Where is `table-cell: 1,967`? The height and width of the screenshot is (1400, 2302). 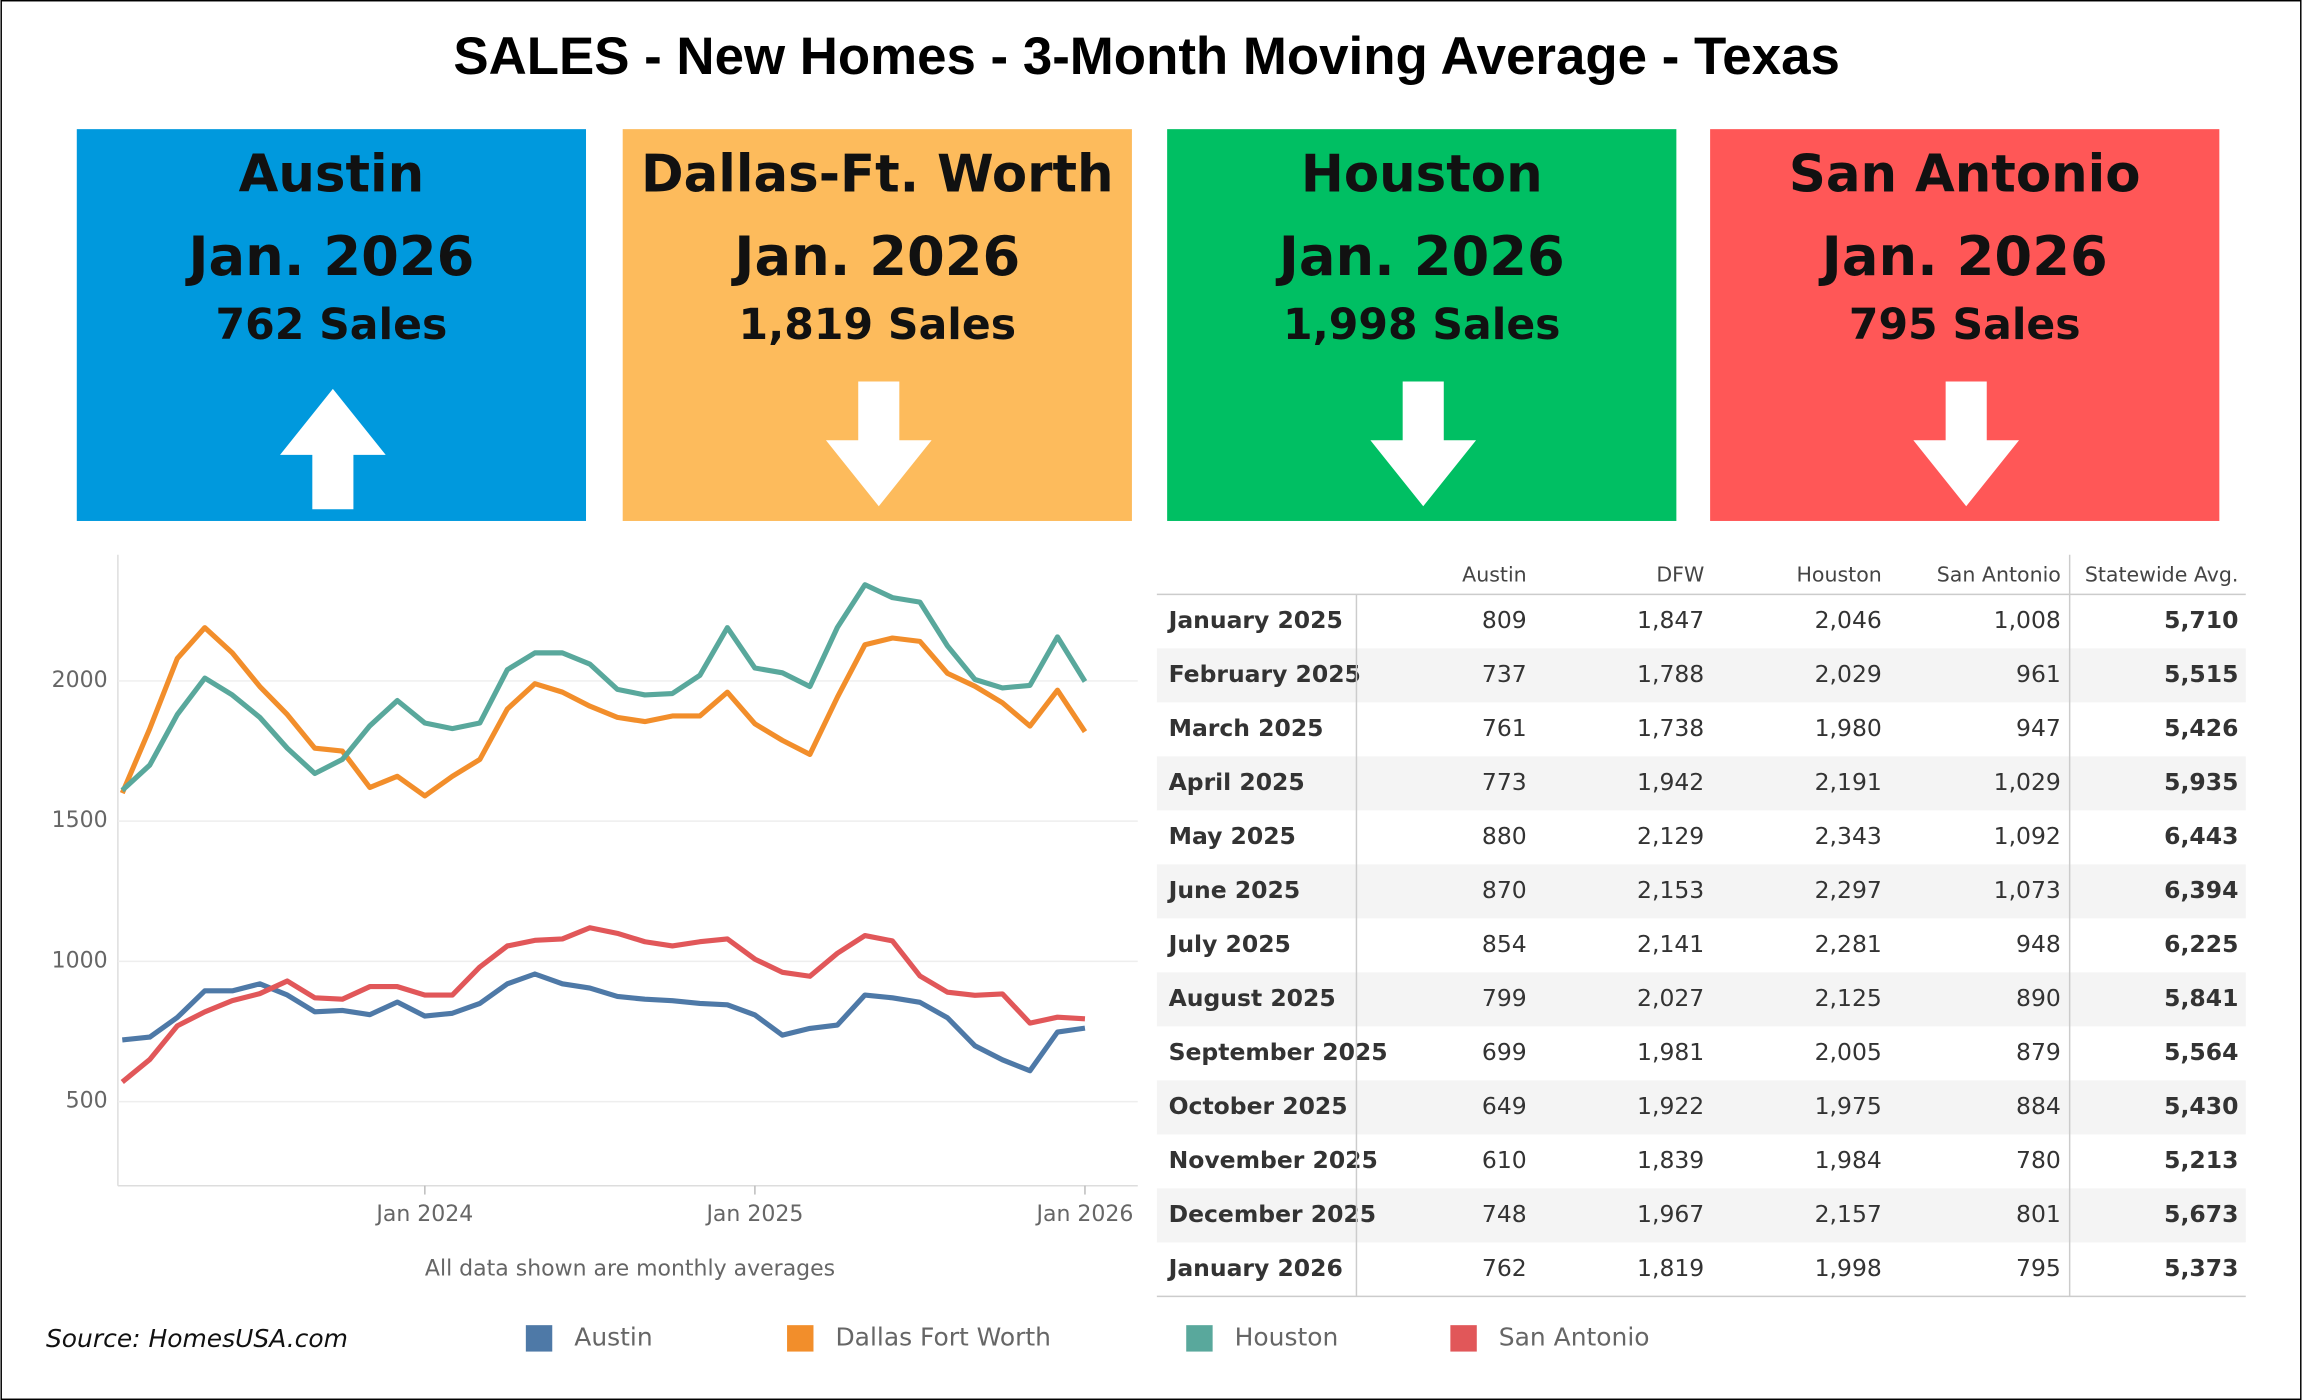 table-cell: 1,967 is located at coordinates (1670, 1214).